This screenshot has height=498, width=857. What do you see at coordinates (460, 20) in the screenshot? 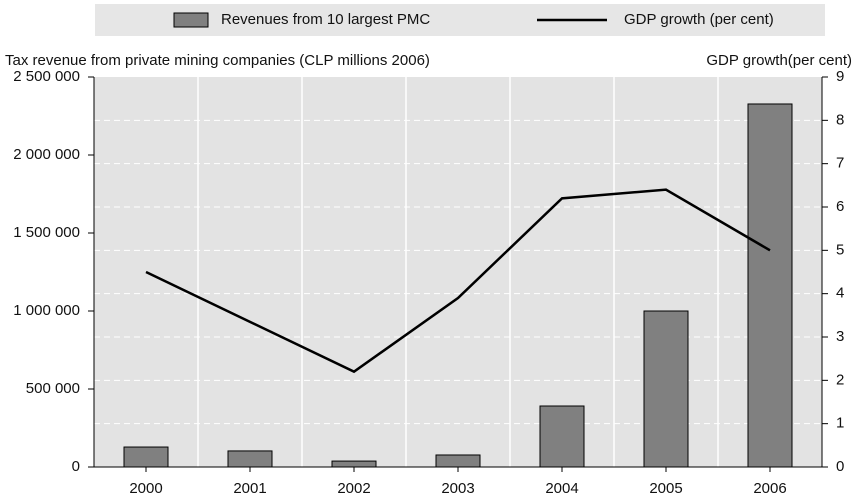
I see `legend-background` at bounding box center [460, 20].